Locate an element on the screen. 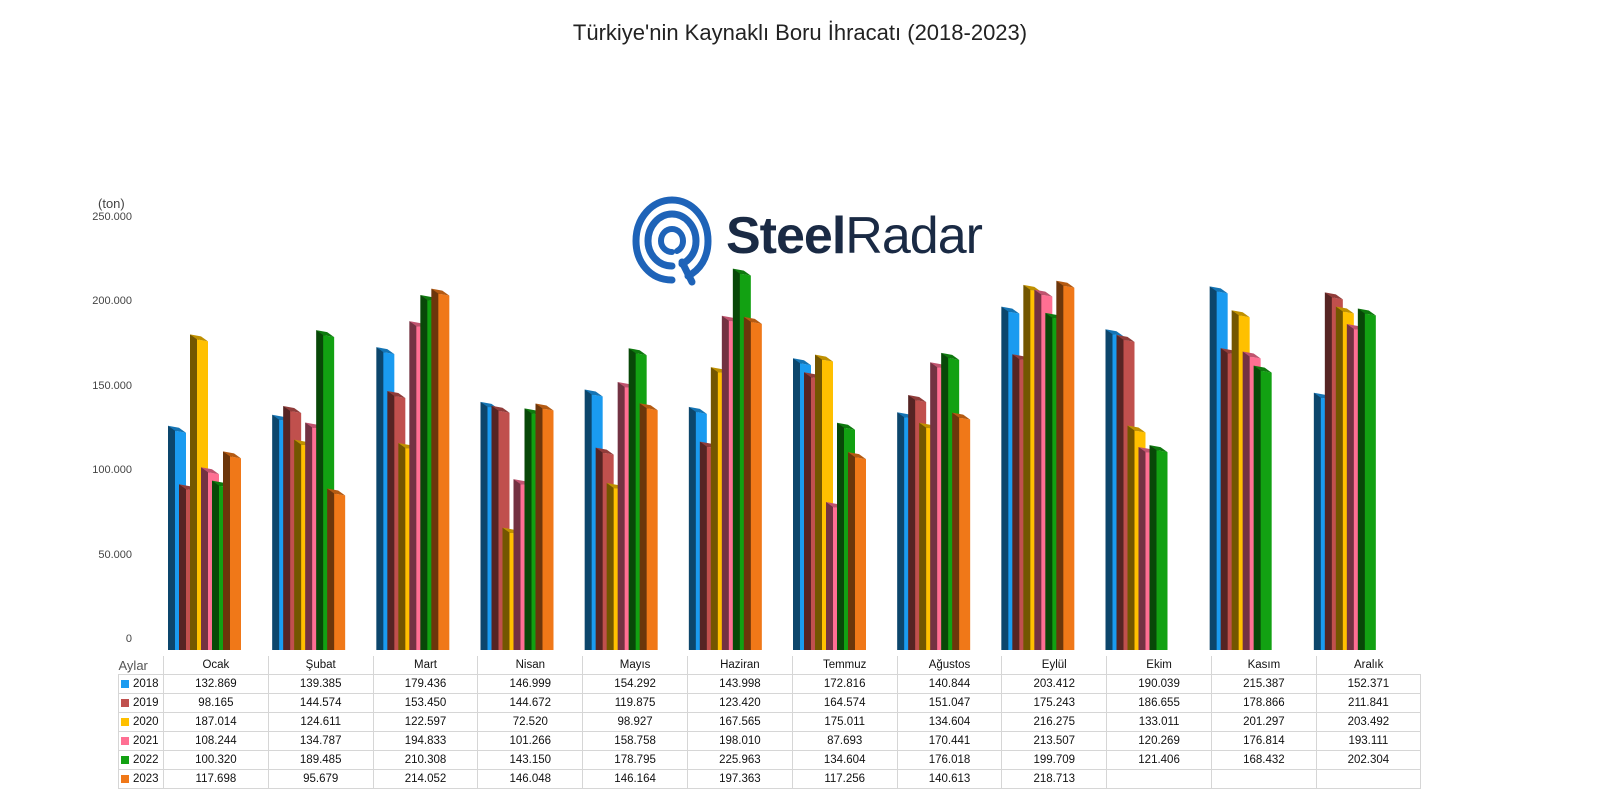 Image resolution: width=1600 pixels, height=812 pixels. bar-2023-Ağustos is located at coordinates (961, 531).